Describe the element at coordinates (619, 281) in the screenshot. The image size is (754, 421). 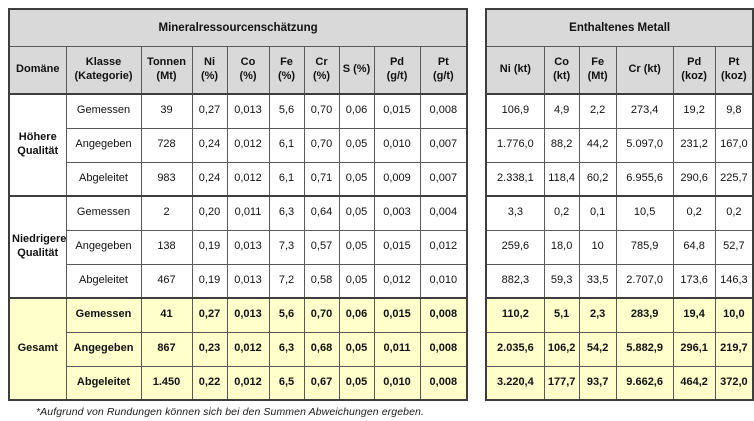
I see `table-row: 882,3 59,3 33,5 2.707,0 173,6 146,3` at that location.